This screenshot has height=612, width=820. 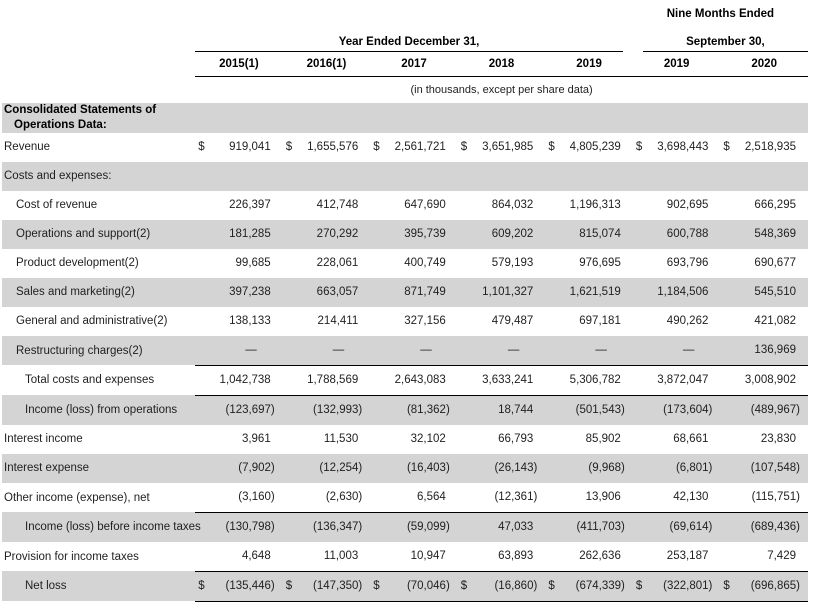 I want to click on table-row: Restructuring charges(2) — — — — — — 136,969, so click(x=405, y=350).